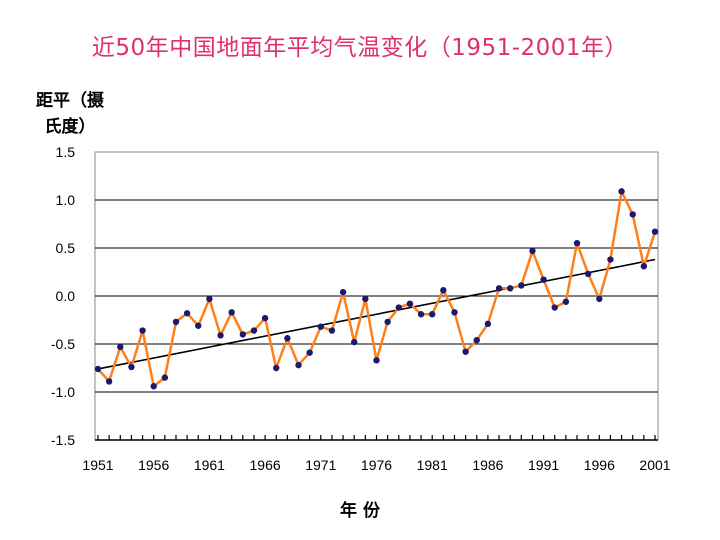 This screenshot has width=720, height=540. Describe the element at coordinates (360, 511) in the screenshot. I see `x-axis-label: 年 份` at that location.